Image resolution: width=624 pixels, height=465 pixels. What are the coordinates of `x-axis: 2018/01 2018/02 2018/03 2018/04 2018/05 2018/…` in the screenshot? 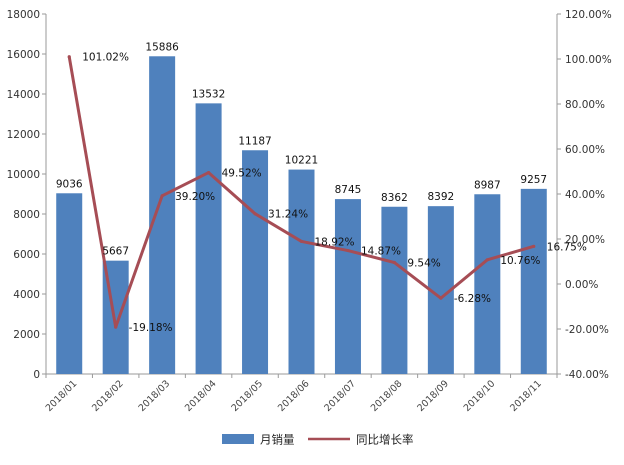 It's located at (301, 393).